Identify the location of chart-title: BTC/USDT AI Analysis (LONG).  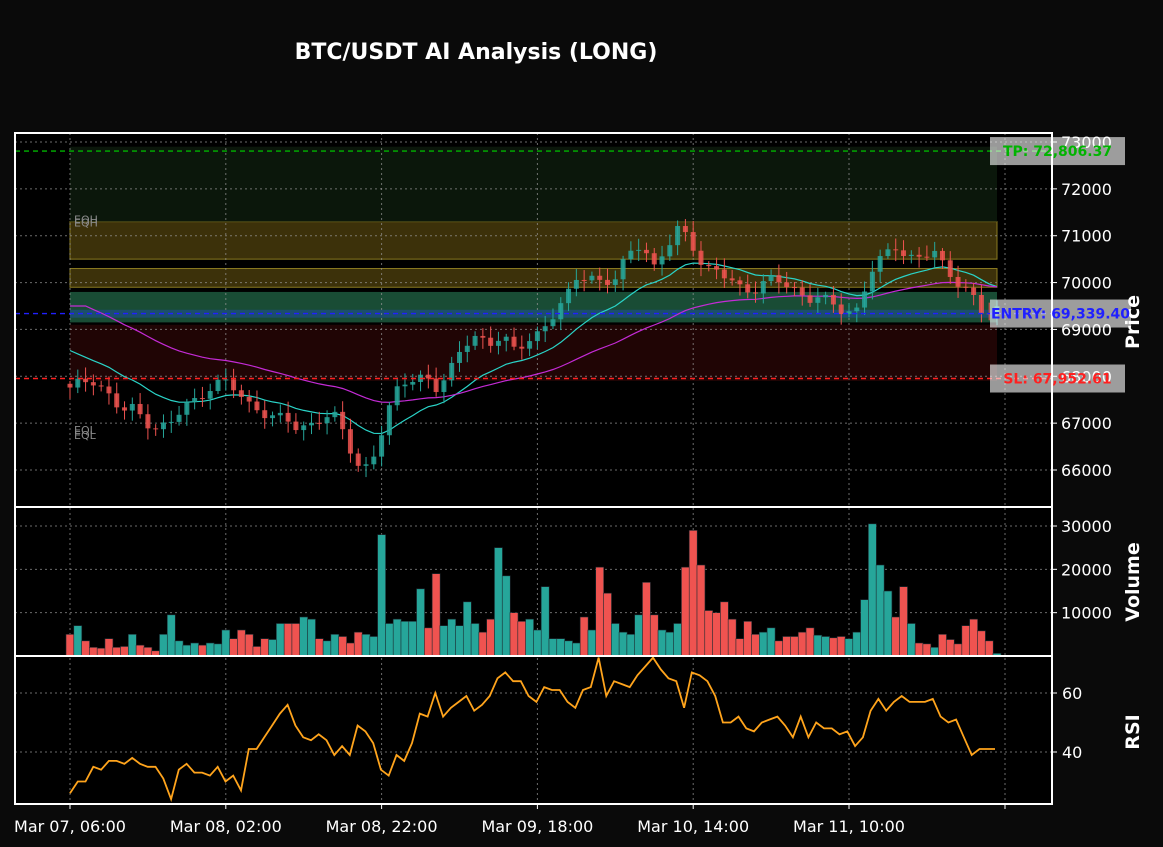
(476, 52).